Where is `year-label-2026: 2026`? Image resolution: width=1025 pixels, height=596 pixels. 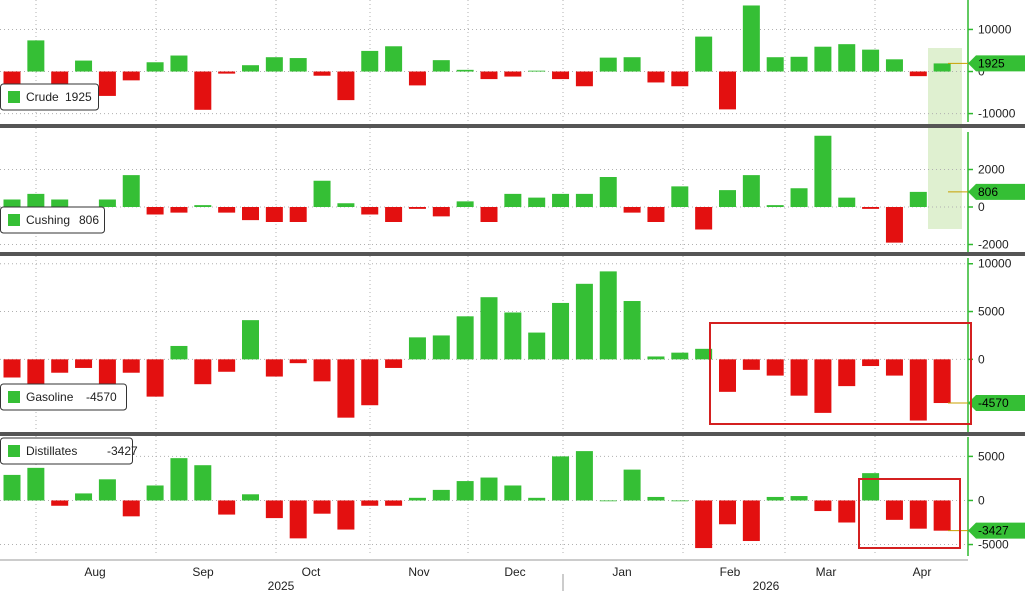 year-label-2026: 2026 is located at coordinates (766, 585).